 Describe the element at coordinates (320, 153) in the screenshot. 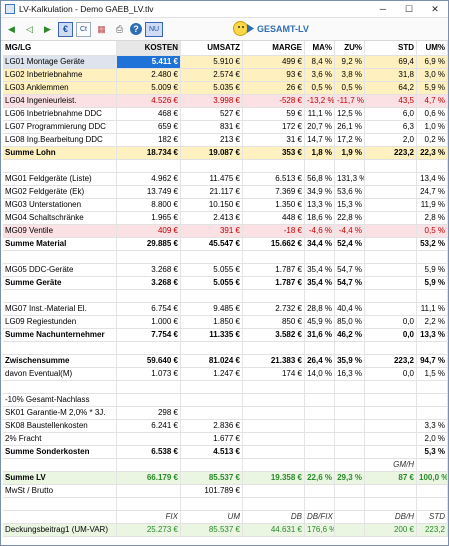

I see `table-cell: 1,8 %` at that location.